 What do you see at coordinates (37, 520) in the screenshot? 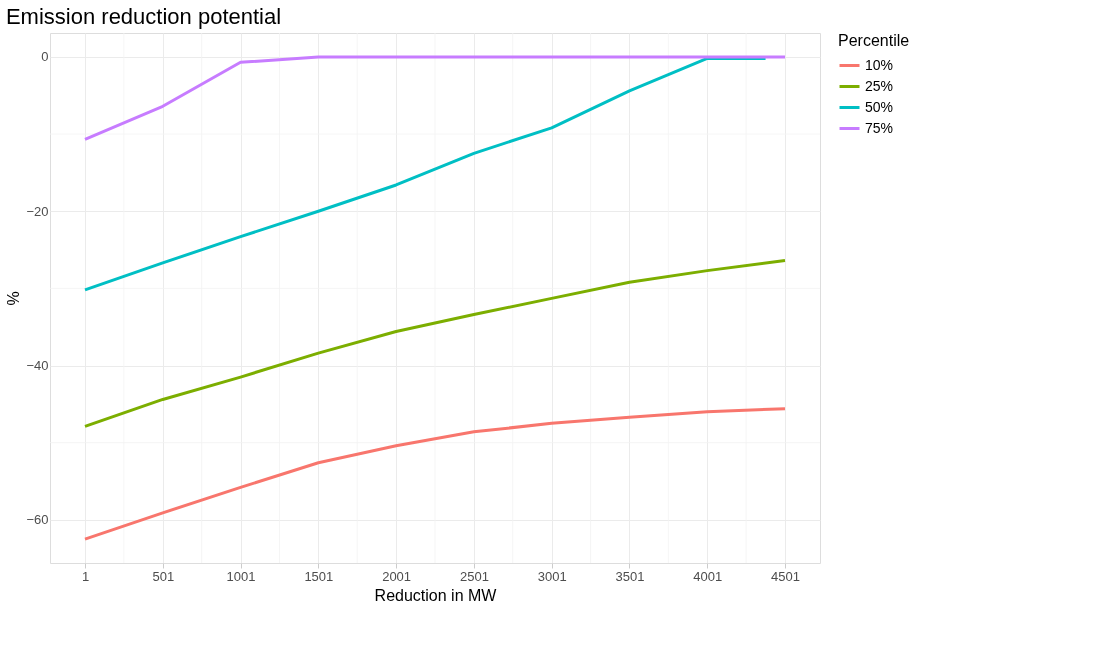
I see `y-tick-label: −60` at bounding box center [37, 520].